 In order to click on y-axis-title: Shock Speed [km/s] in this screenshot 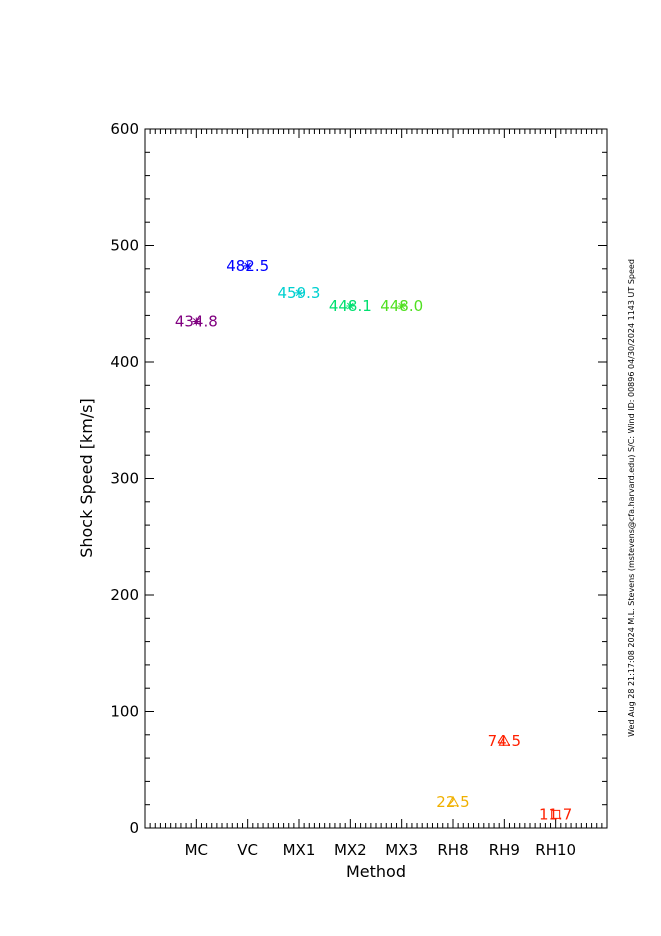, I will do `click(86, 478)`.